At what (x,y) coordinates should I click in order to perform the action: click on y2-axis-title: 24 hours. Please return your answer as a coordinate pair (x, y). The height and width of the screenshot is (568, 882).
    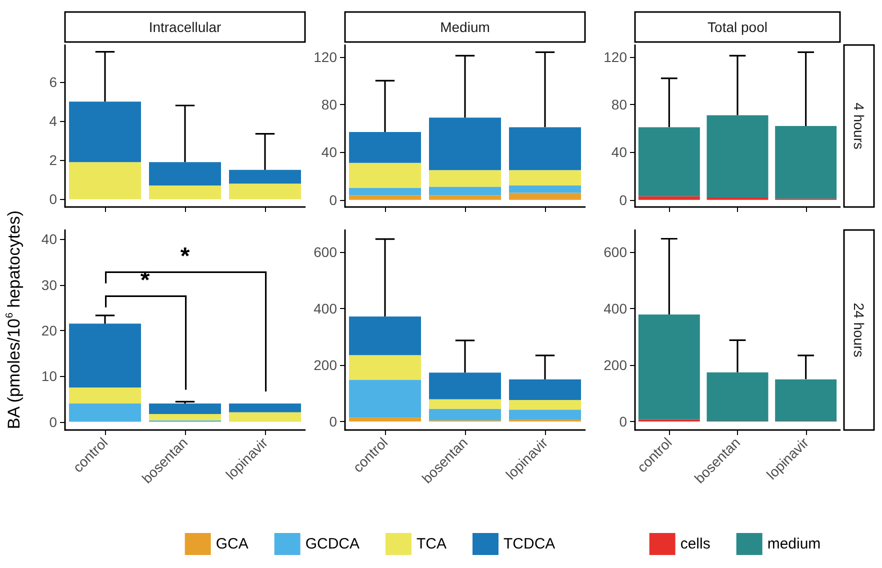
    Looking at the image, I should click on (859, 330).